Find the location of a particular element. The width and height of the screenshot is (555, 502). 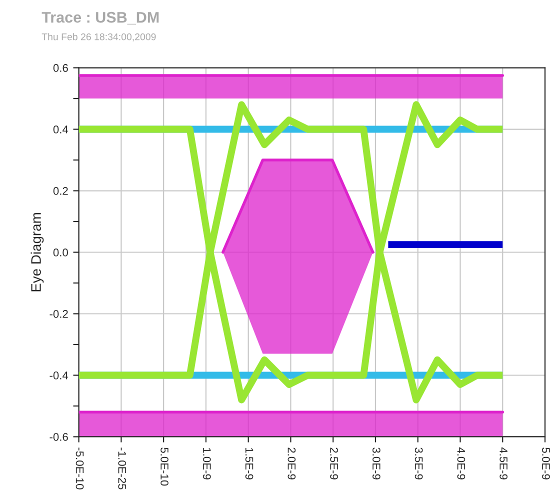

x-tick-label: 5.0E-9 is located at coordinates (546, 464).